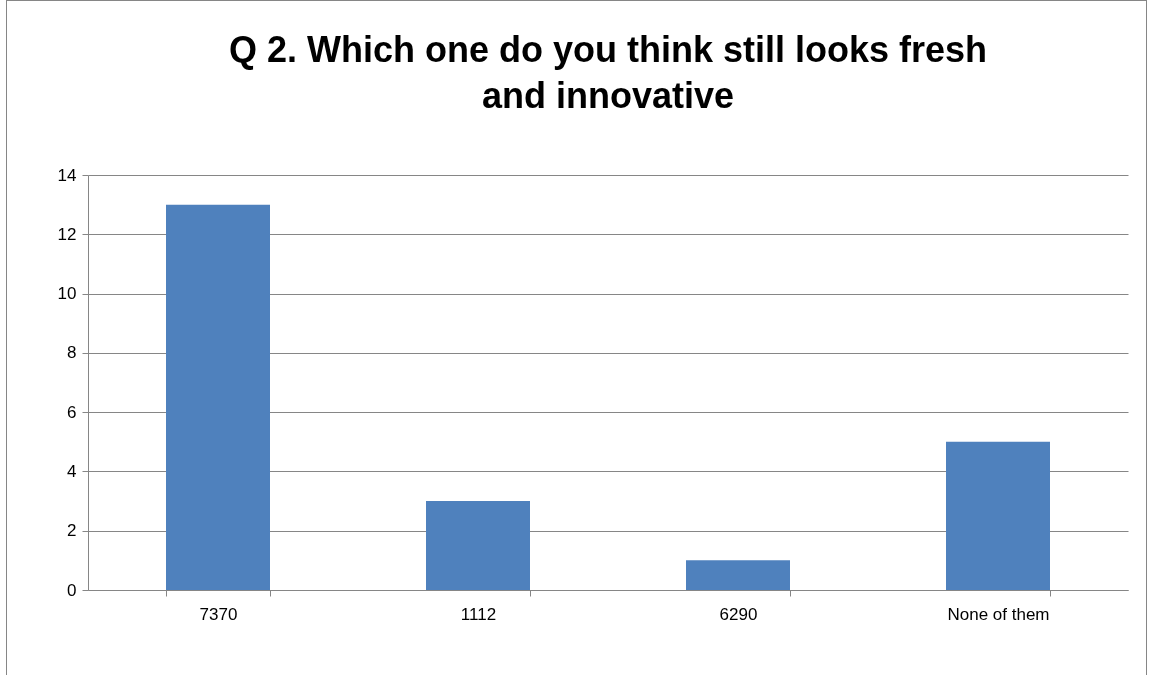 The width and height of the screenshot is (1151, 675). I want to click on y-tick-label: 12, so click(67, 234).